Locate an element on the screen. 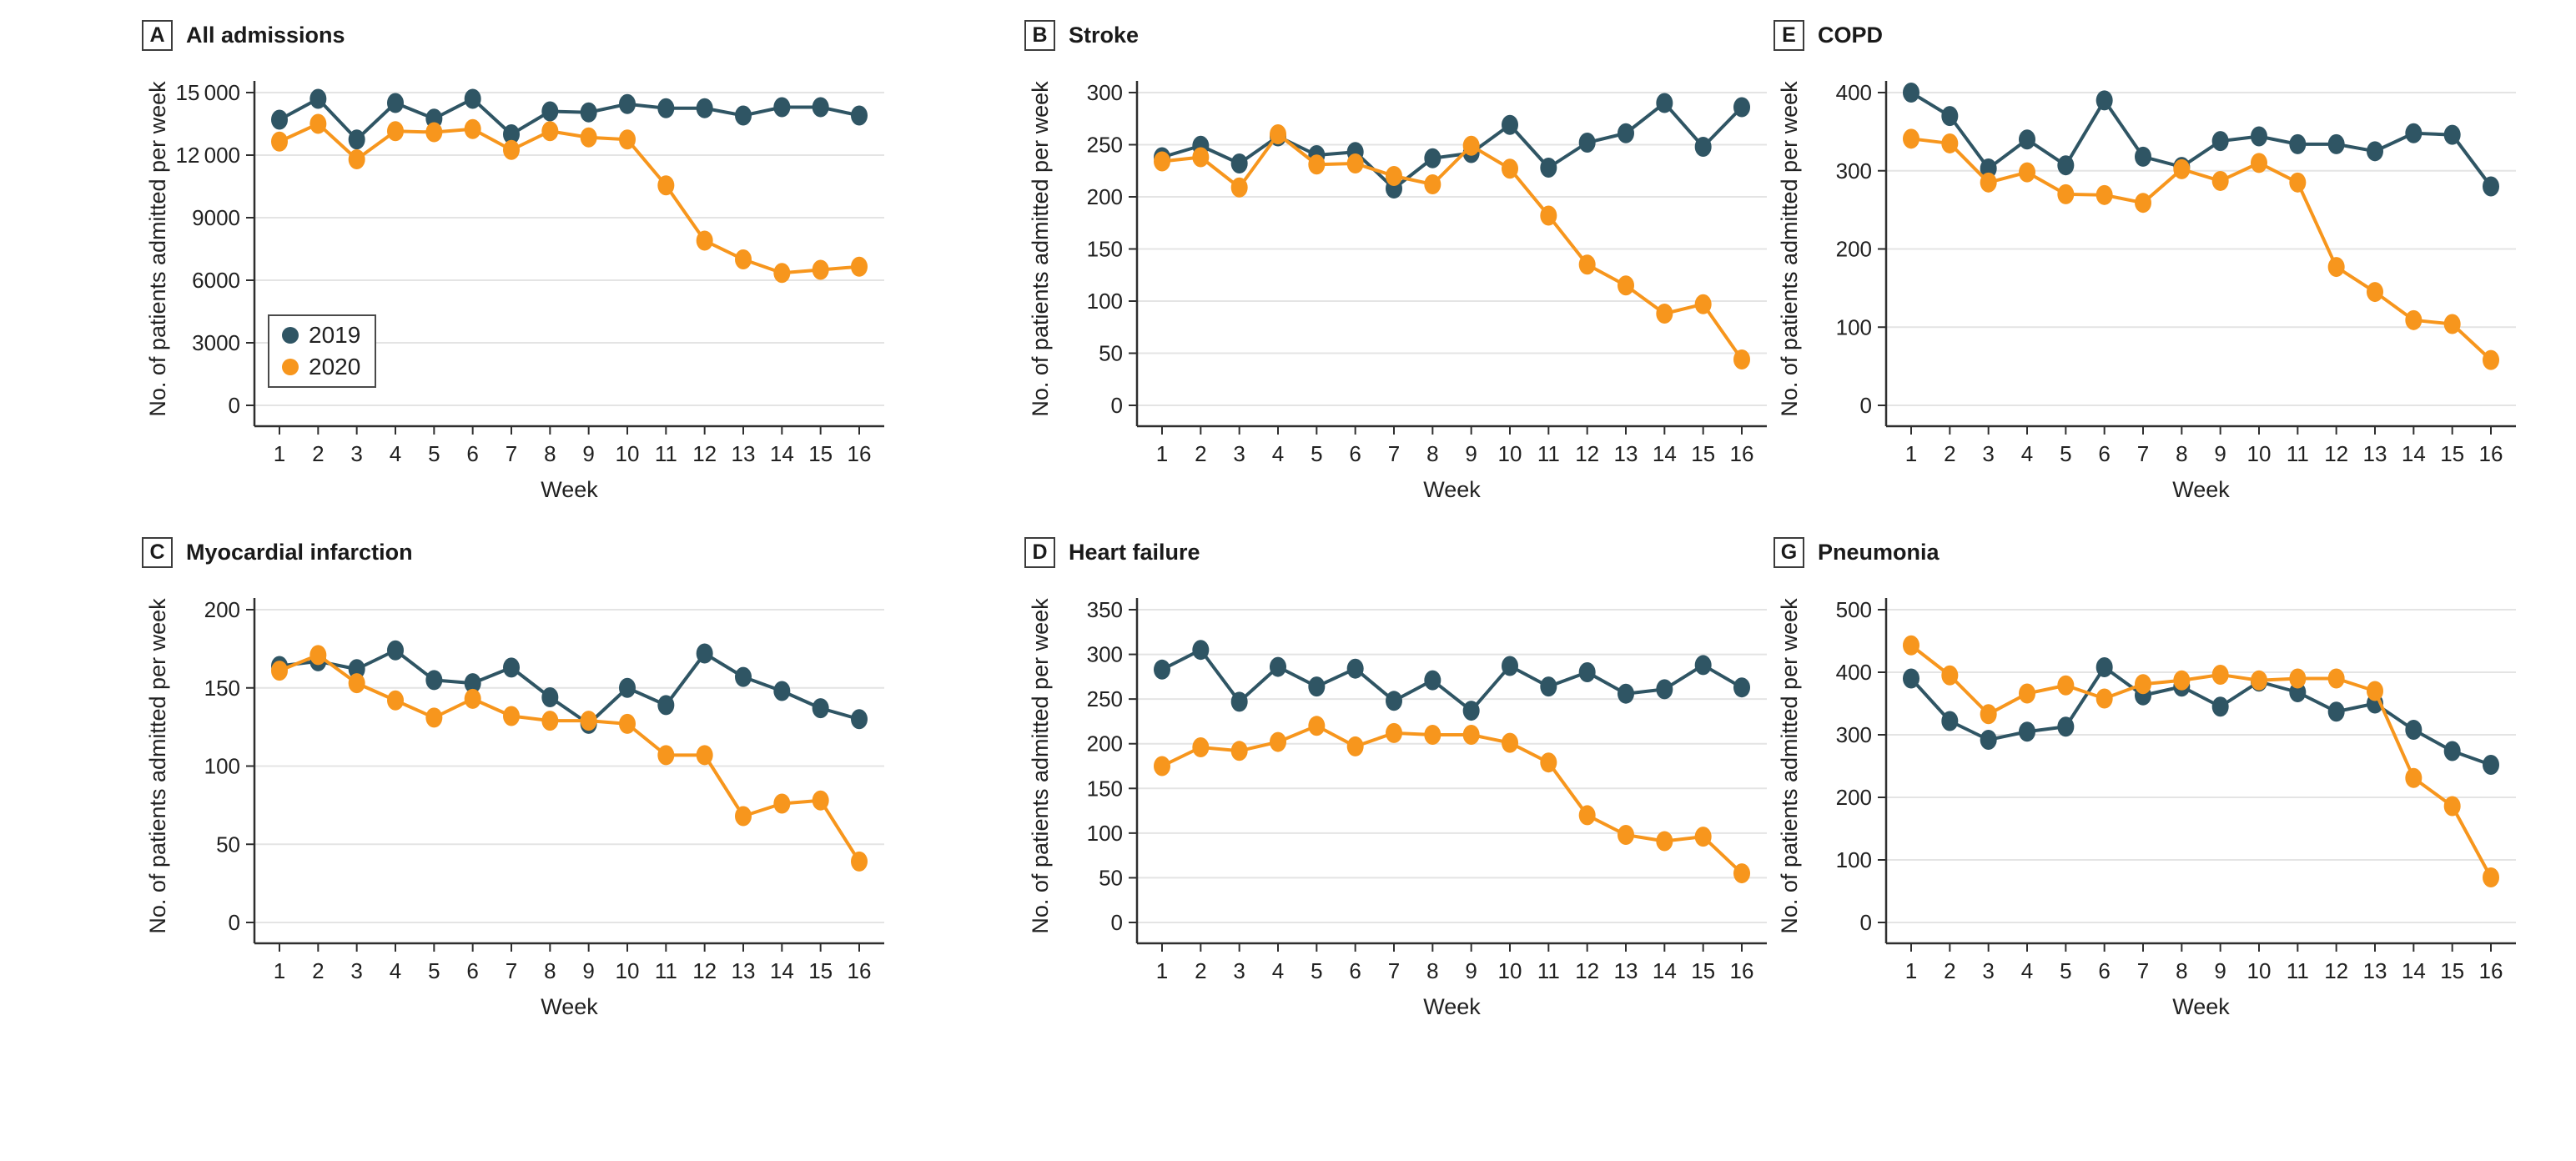  y-tick-label: 250 is located at coordinates (1105, 698).